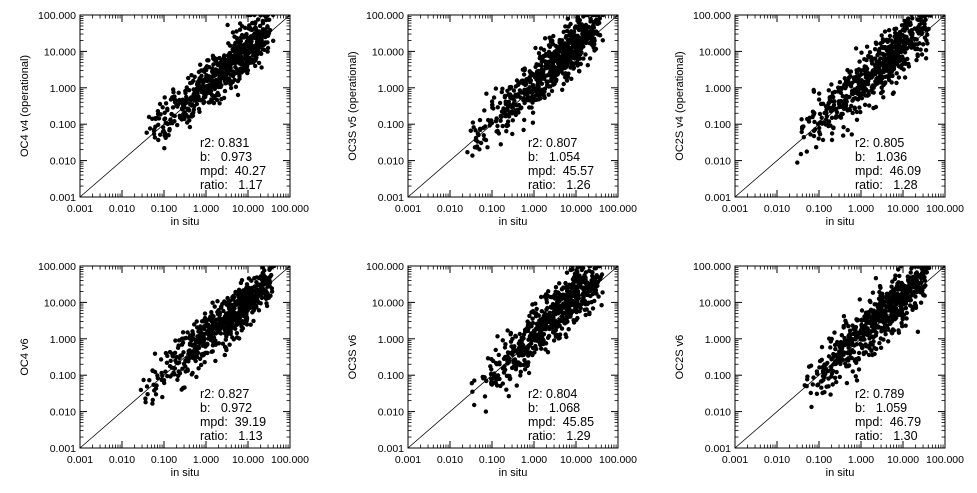 The width and height of the screenshot is (977, 493). What do you see at coordinates (63, 376) in the screenshot?
I see `y-tick-label: 0.100` at bounding box center [63, 376].